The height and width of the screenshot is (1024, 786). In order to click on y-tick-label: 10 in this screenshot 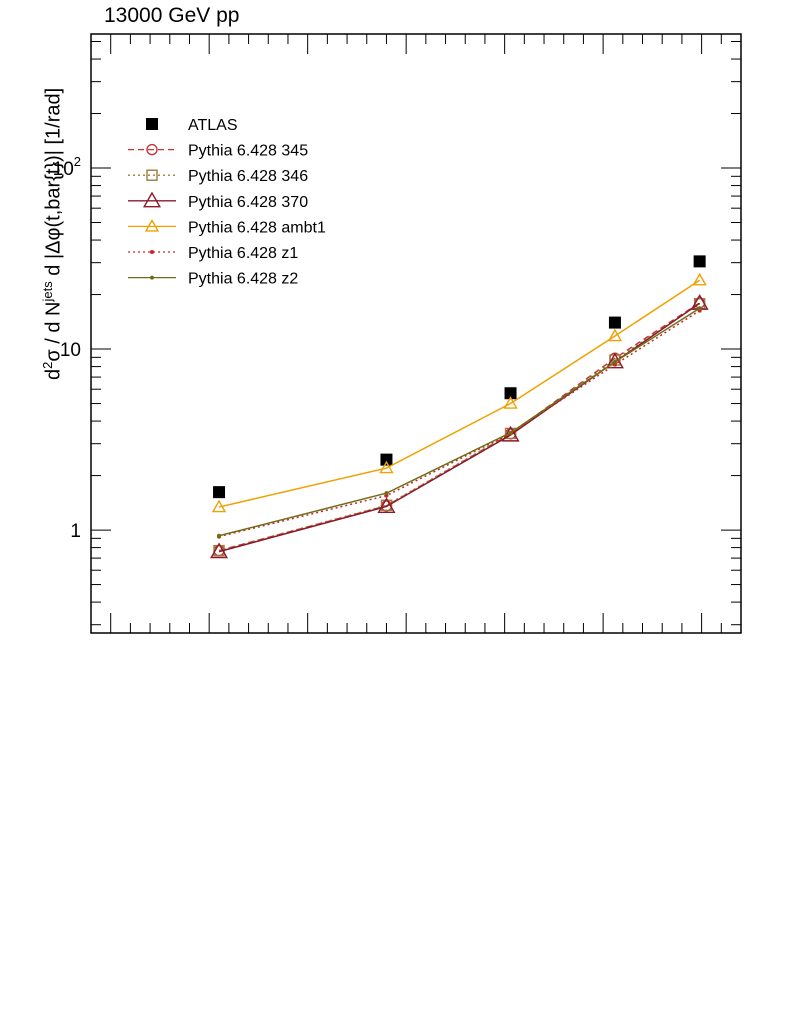, I will do `click(70, 350)`.